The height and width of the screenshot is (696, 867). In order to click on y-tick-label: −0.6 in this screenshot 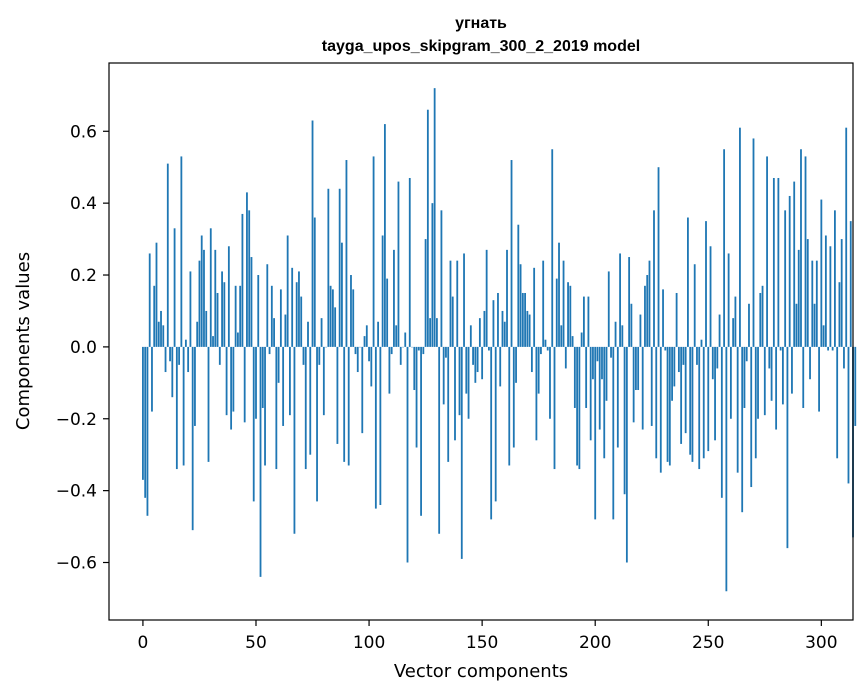, I will do `click(76, 564)`.